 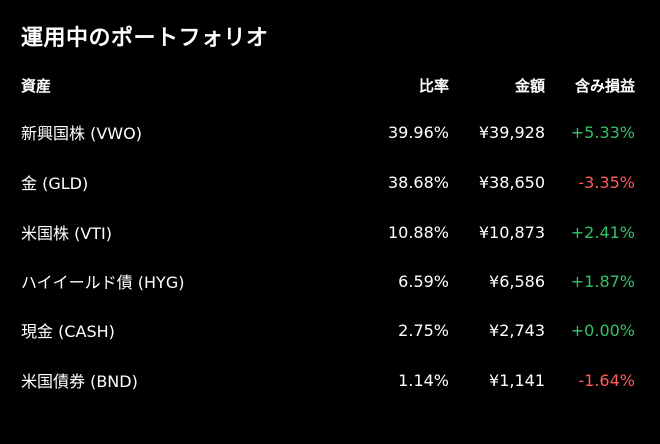 What do you see at coordinates (517, 281) in the screenshot?
I see `asset-amount: ¥6,586` at bounding box center [517, 281].